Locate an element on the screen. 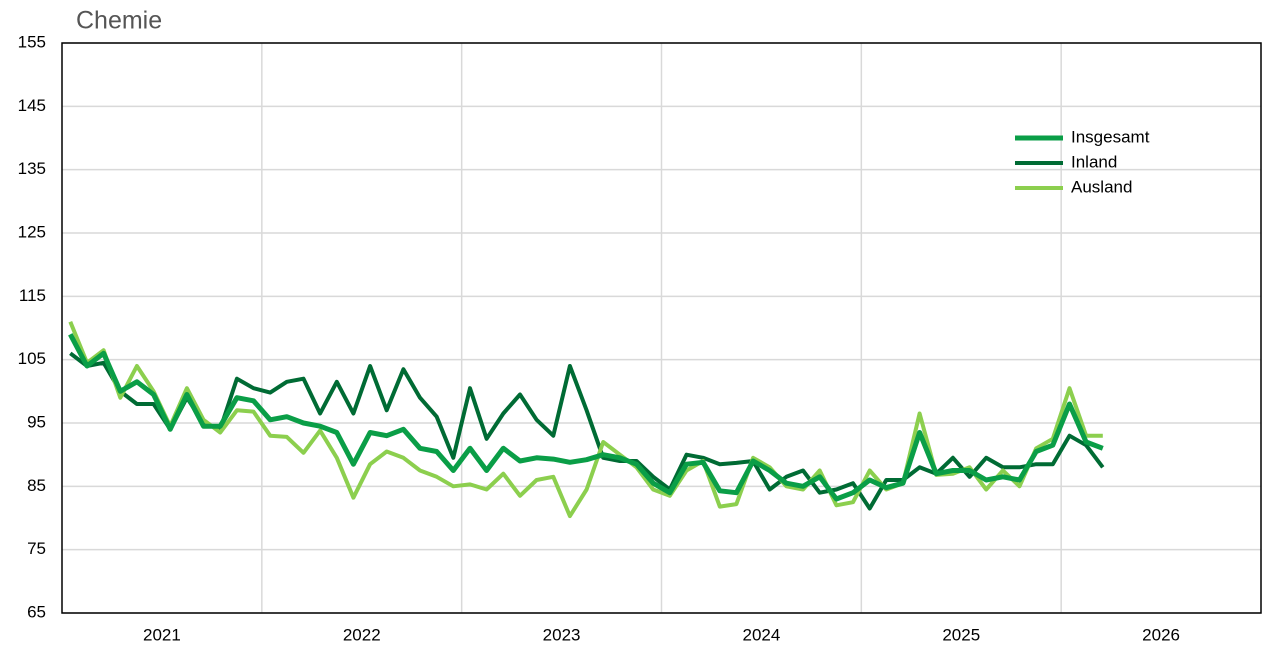 The image size is (1262, 652). x-tick-label: 2021 is located at coordinates (162, 634).